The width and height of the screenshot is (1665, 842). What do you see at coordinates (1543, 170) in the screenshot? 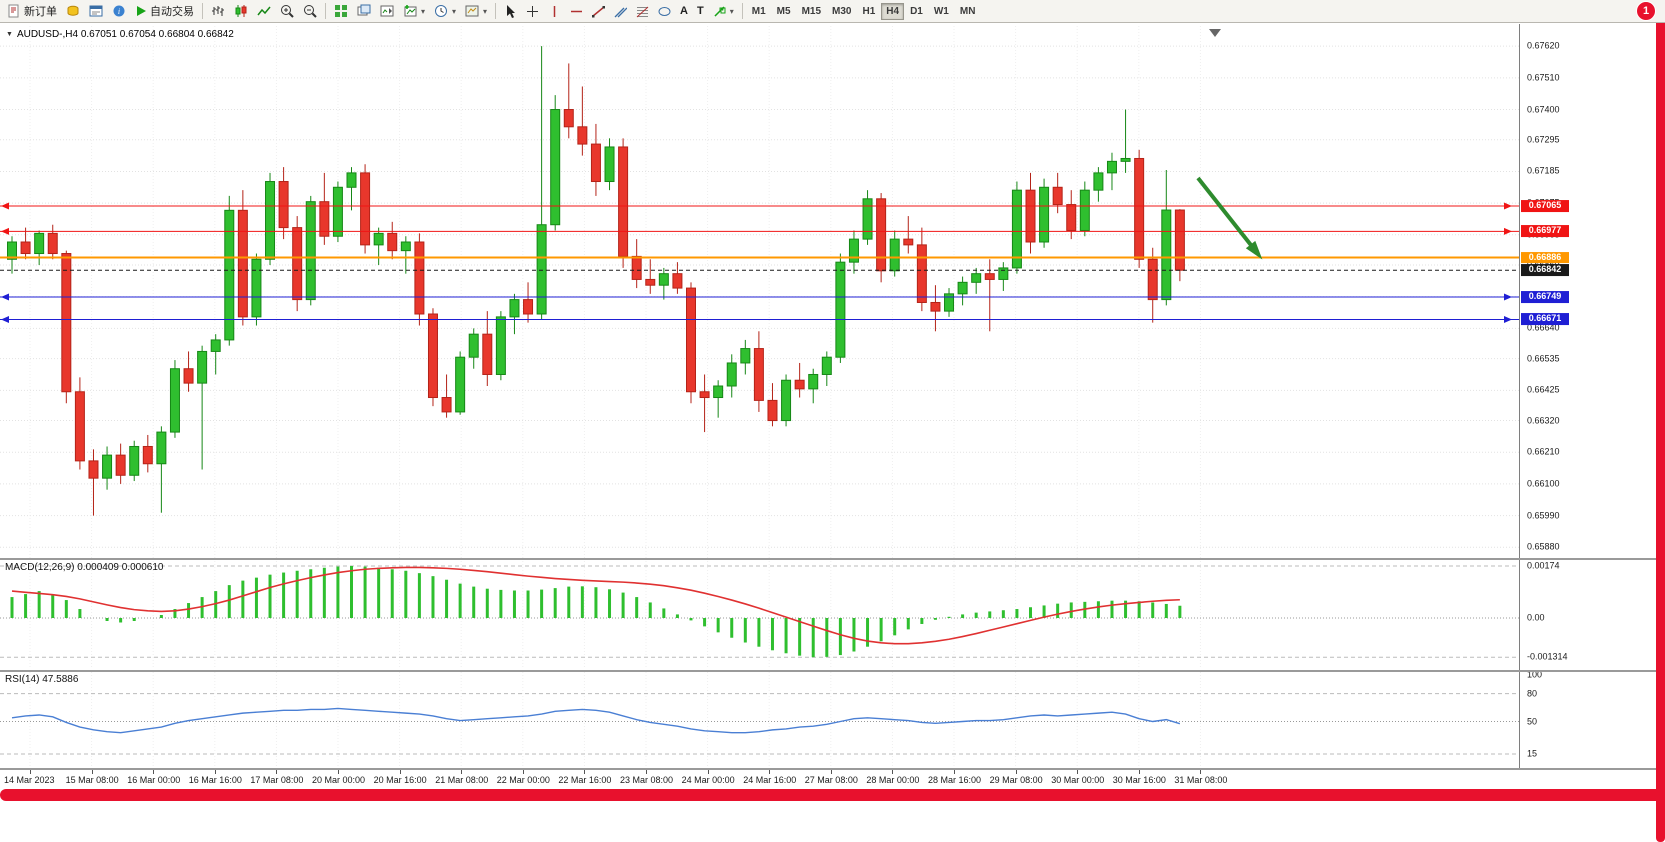
I see `price-axis-label: 0.67185` at bounding box center [1543, 170].